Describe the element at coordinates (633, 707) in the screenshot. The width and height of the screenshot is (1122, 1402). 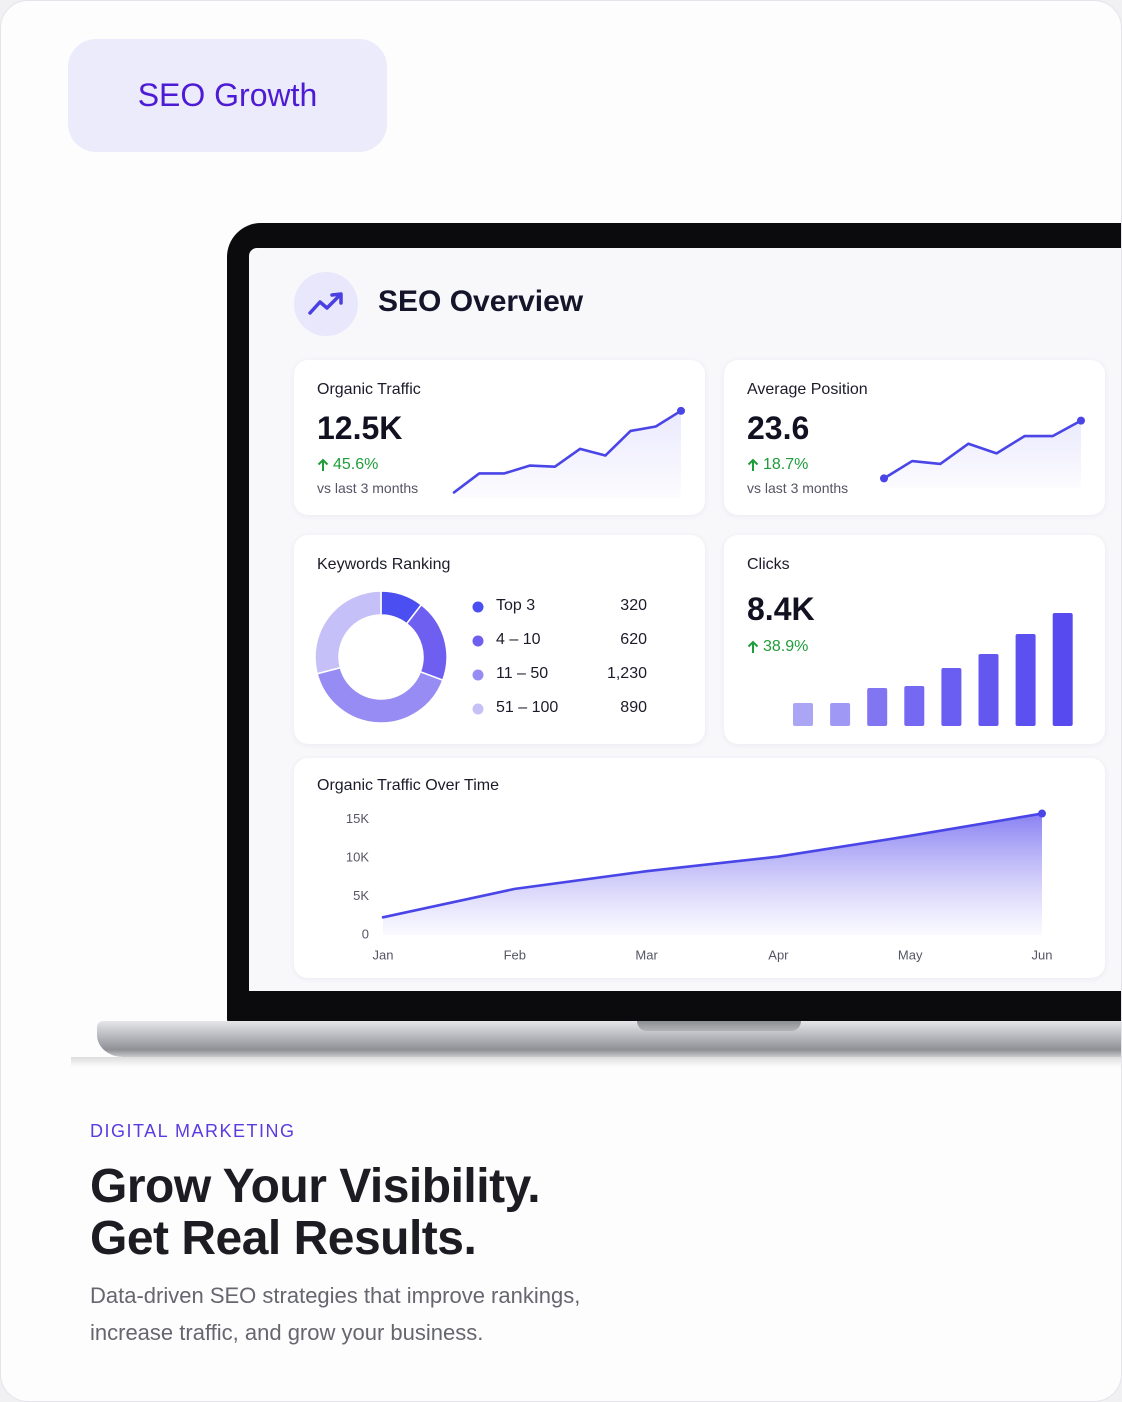
I see `legend-value: 890` at that location.